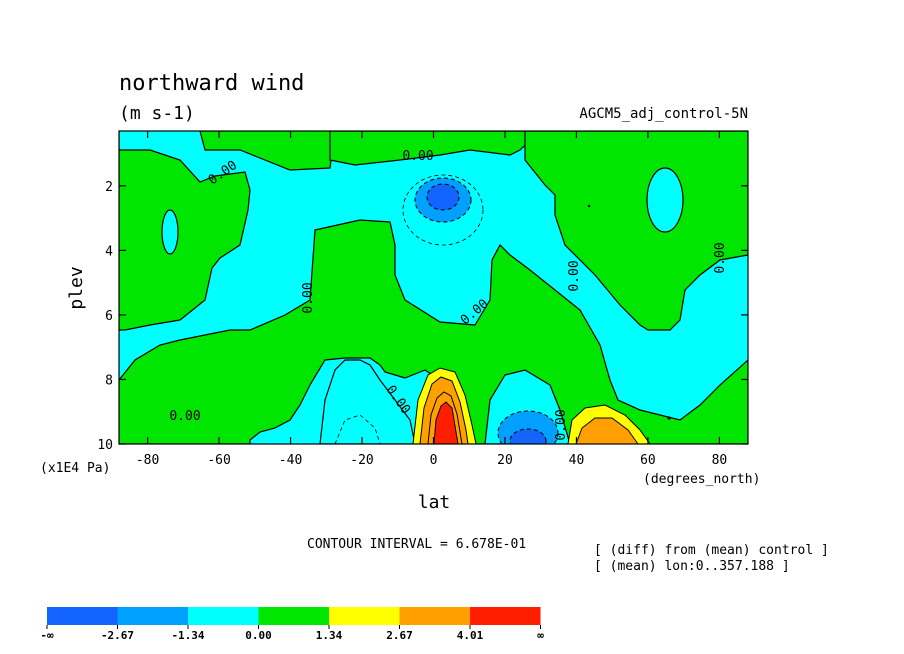 This screenshot has width=904, height=654. What do you see at coordinates (434, 502) in the screenshot?
I see `x-axis-title: lat` at bounding box center [434, 502].